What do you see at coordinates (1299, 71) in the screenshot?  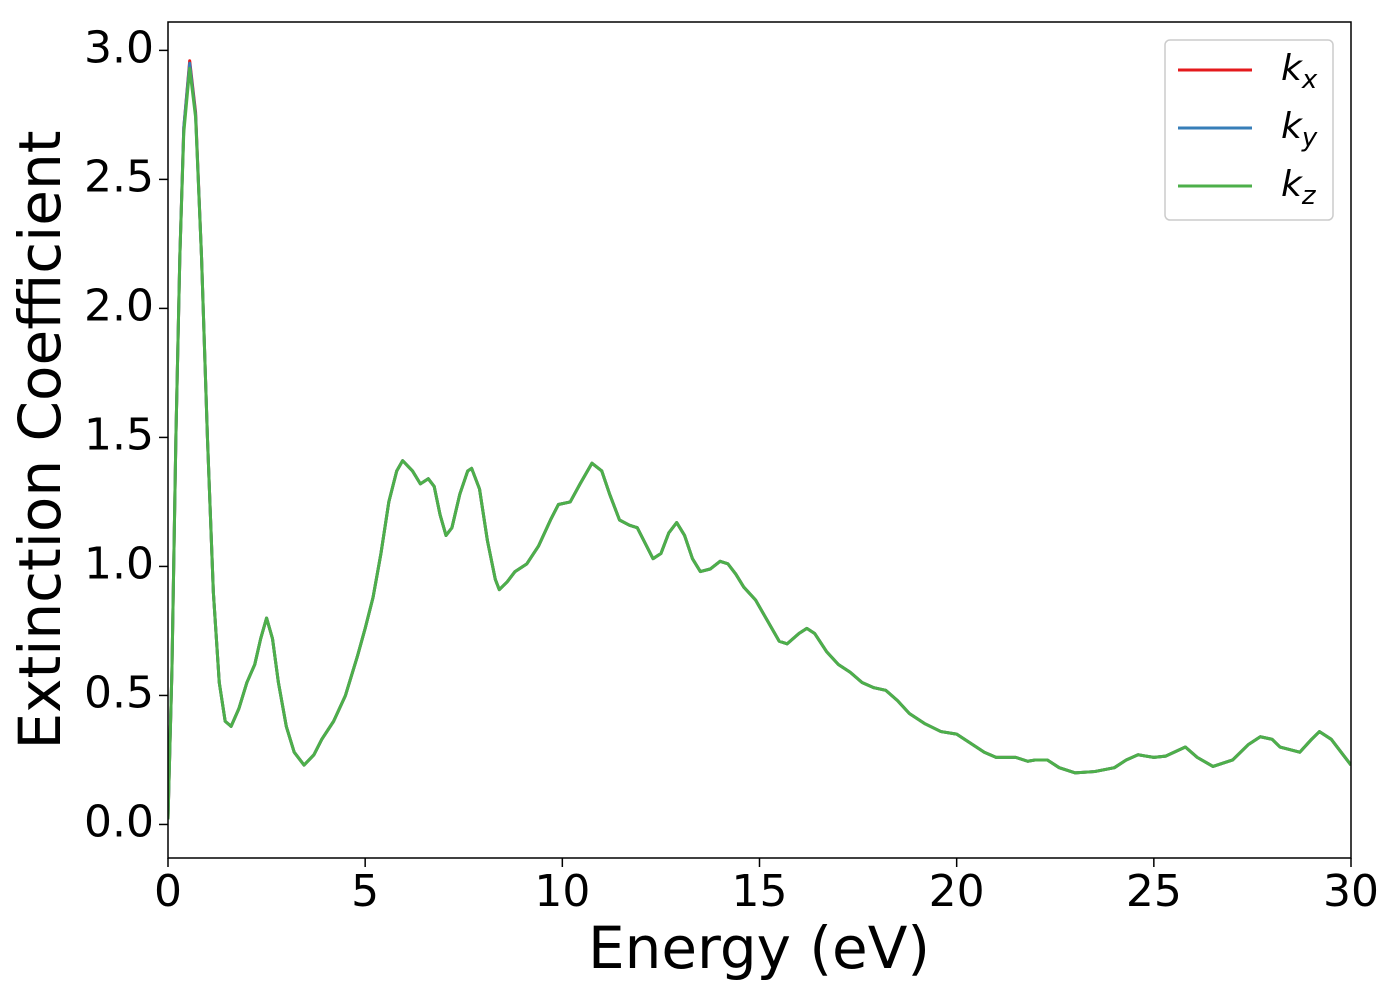 I see `legend-label: kx` at bounding box center [1299, 71].